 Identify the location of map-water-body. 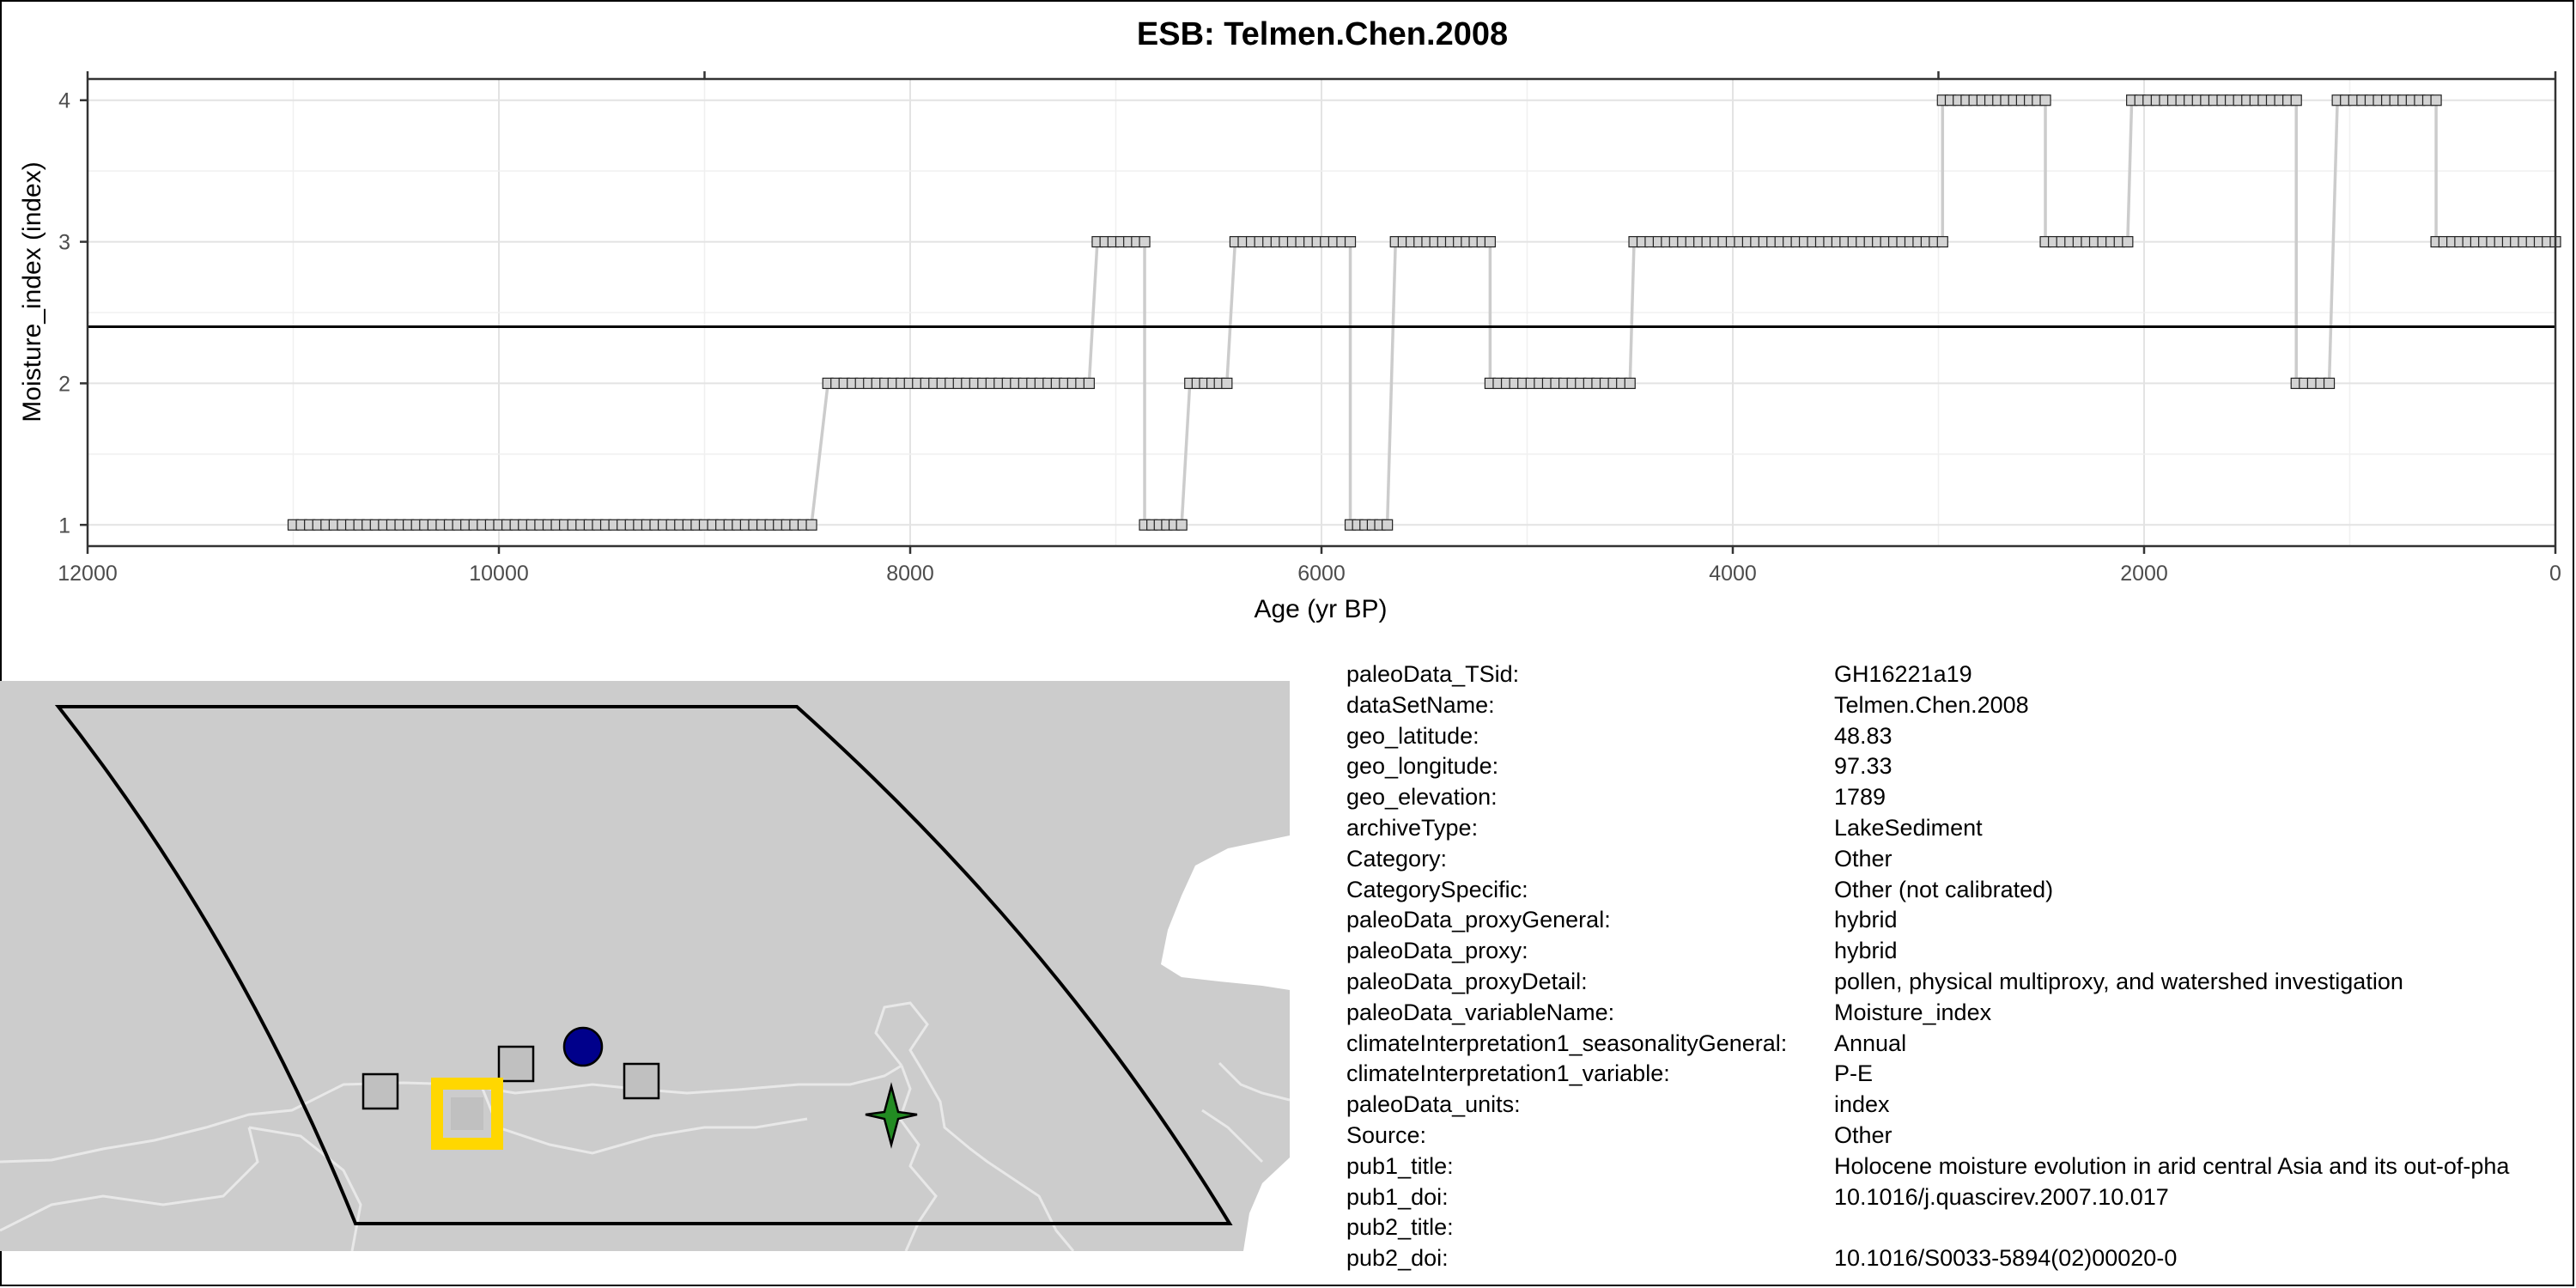
(1225, 913).